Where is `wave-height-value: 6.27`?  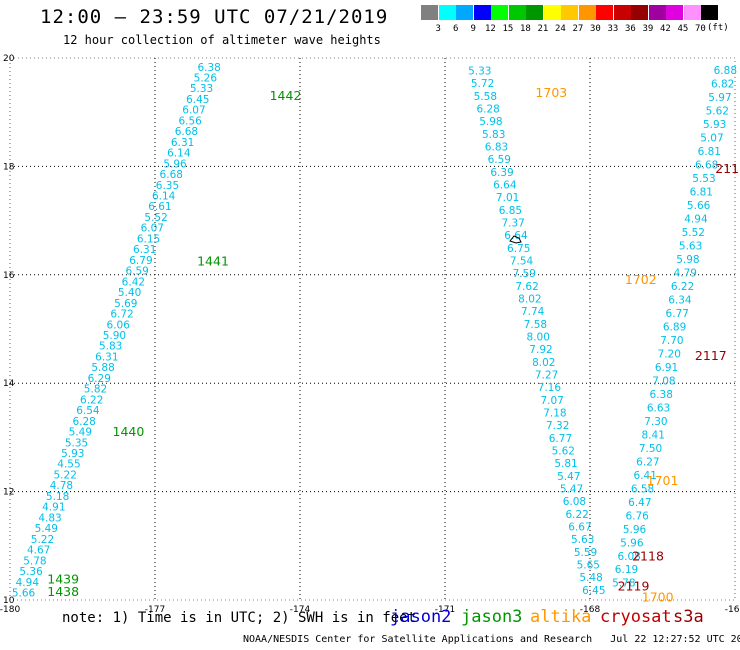 wave-height-value: 6.27 is located at coordinates (647, 462).